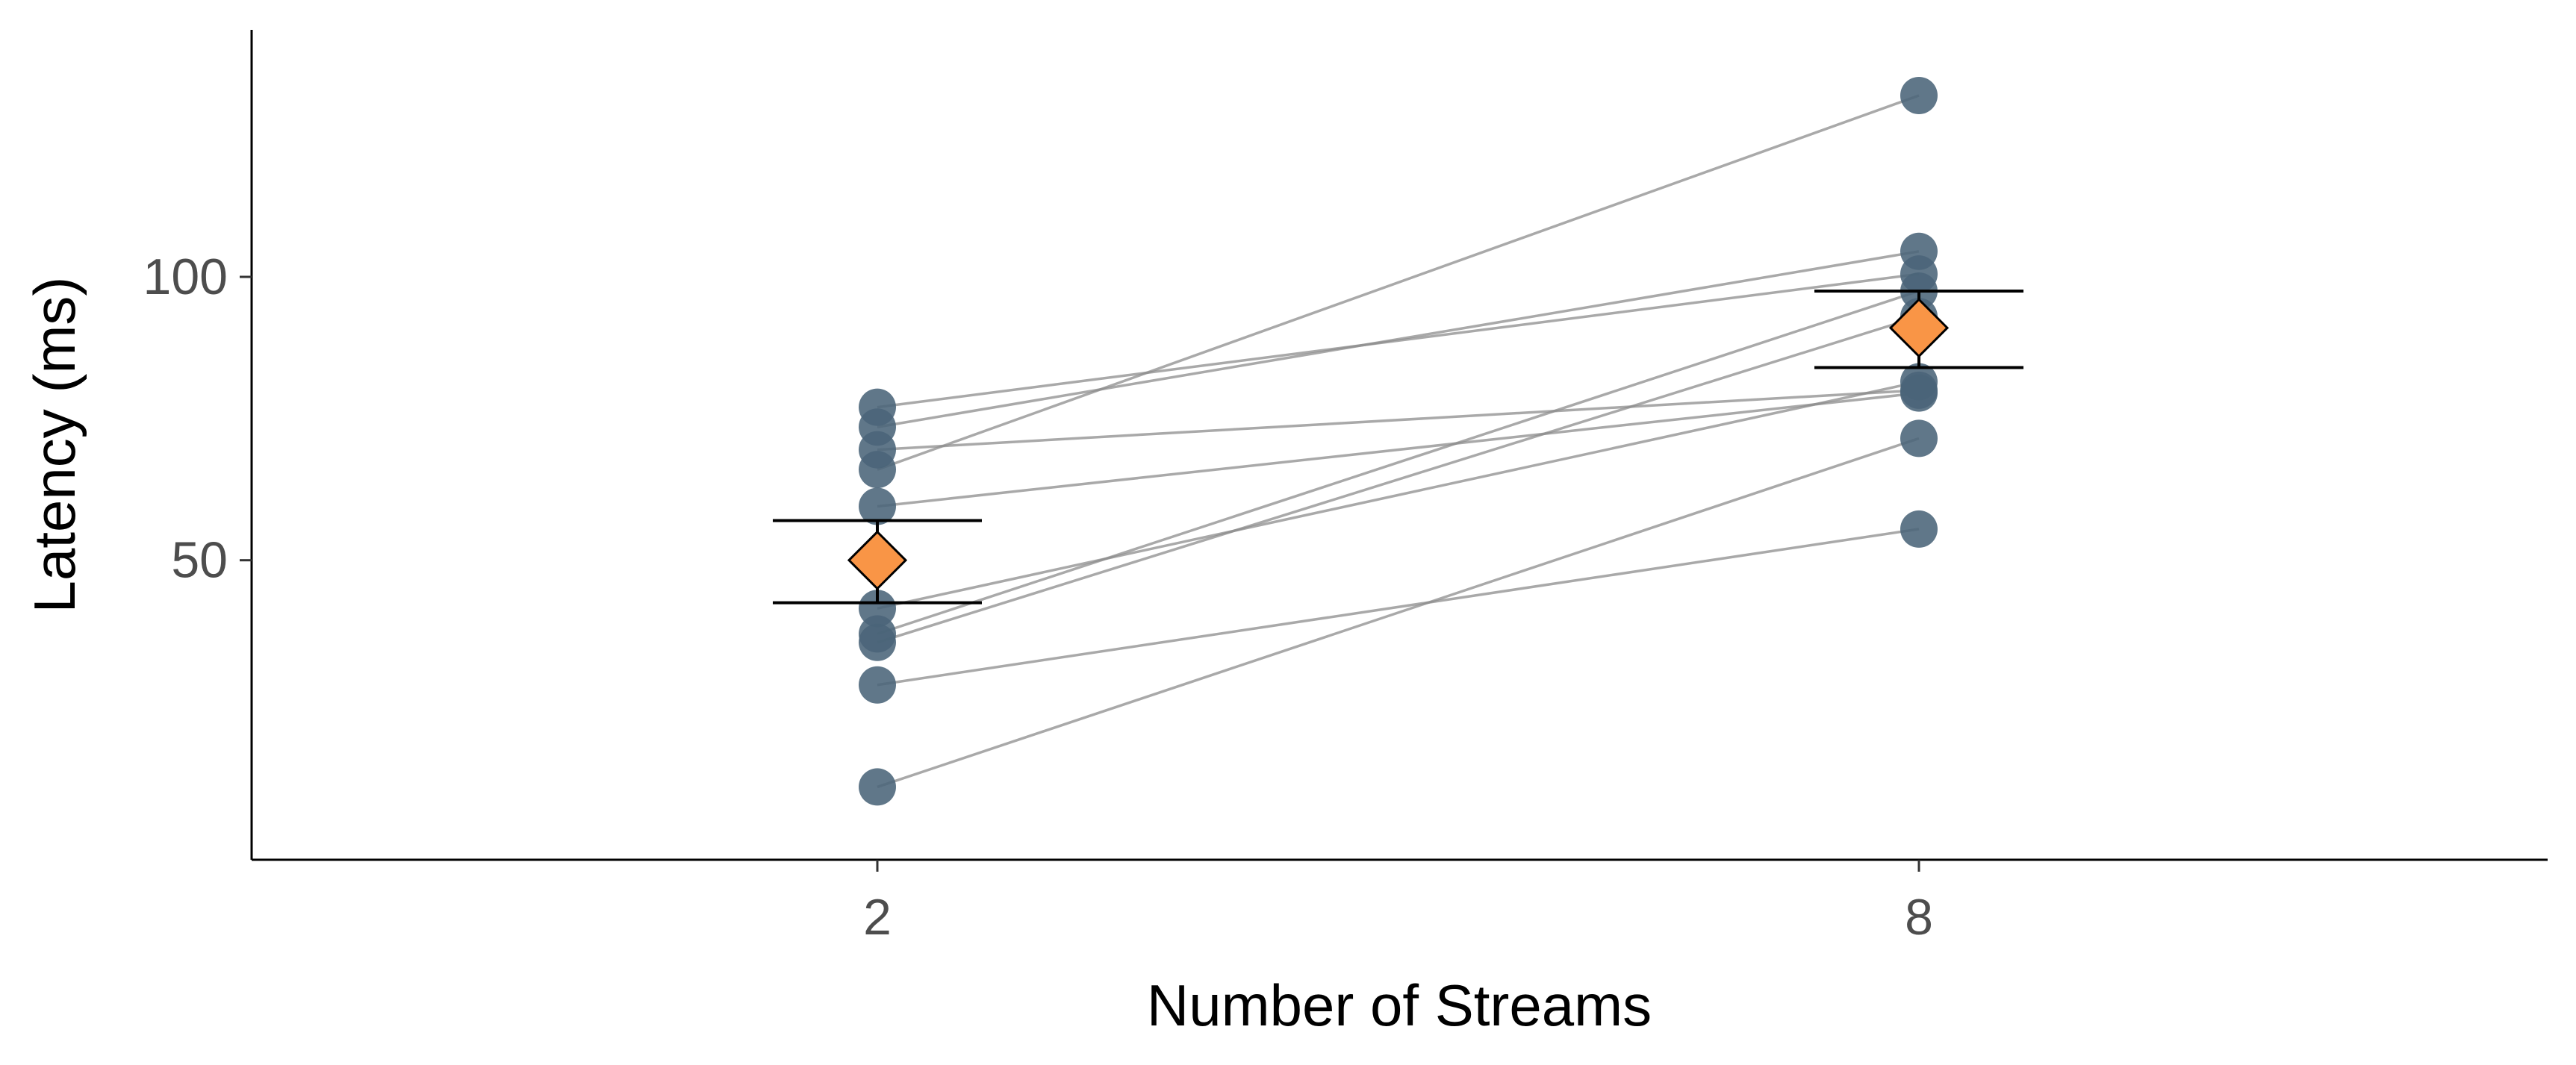  What do you see at coordinates (185, 277) in the screenshot?
I see `y-tick-label: 100` at bounding box center [185, 277].